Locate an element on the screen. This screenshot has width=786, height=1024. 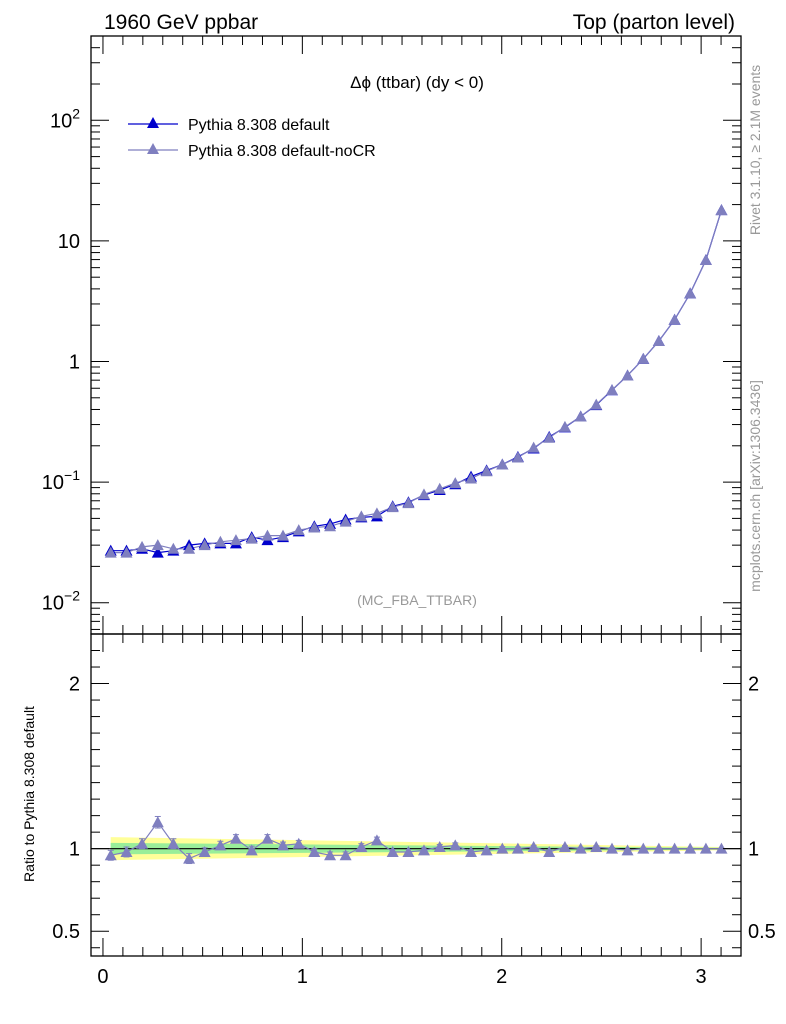
rivet-credit: Rivet 3.1.10, ≥ 2.1M events is located at coordinates (755, 150).